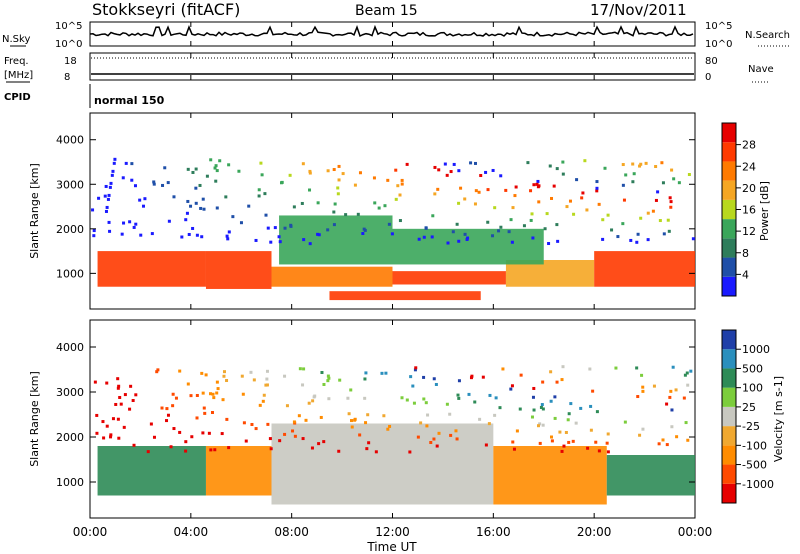 This screenshot has width=800, height=554. Describe the element at coordinates (695, 532) in the screenshot. I see `xtick-label: 00:00` at that location.